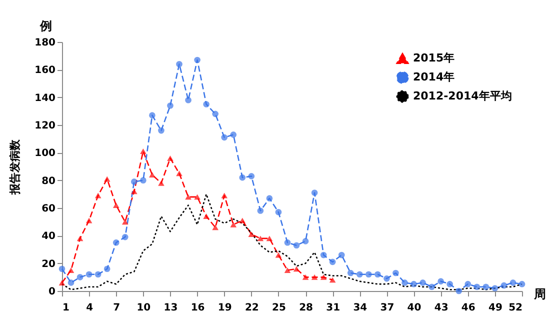  Describe the element at coordinates (45, 126) in the screenshot. I see `y-tick-label: 120` at that location.